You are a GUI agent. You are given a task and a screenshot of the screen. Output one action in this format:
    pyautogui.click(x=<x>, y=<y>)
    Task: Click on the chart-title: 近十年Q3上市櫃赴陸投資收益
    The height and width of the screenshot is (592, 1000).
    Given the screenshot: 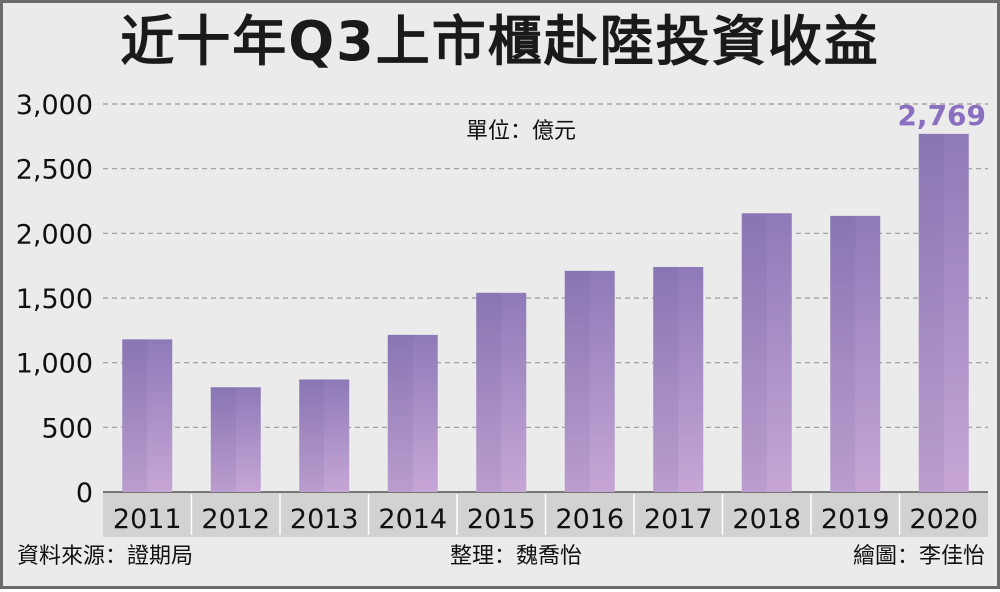 What is the action you would take?
    pyautogui.click(x=500, y=41)
    